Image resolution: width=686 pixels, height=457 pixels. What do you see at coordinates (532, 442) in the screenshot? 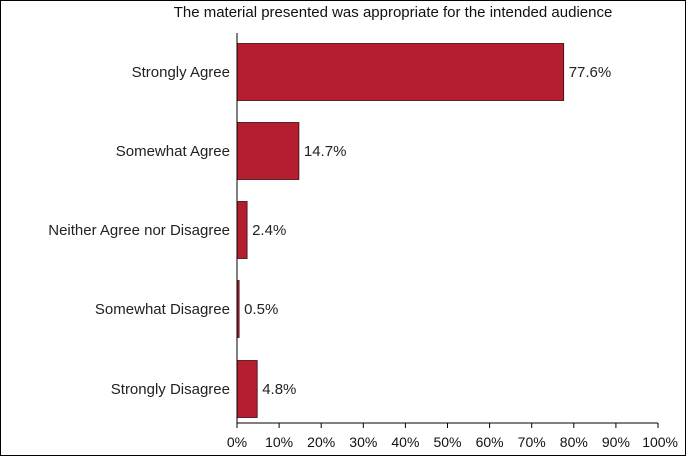
I see `x-tick-label: 70%` at bounding box center [532, 442].